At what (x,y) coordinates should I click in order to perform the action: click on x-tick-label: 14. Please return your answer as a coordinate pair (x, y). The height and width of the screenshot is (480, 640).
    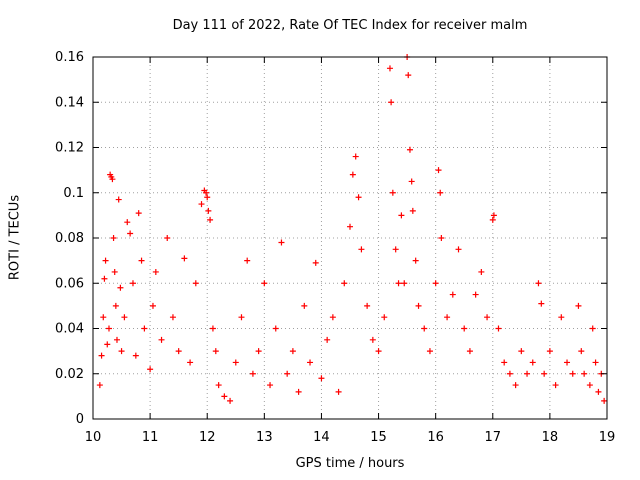
    Looking at the image, I should click on (321, 437).